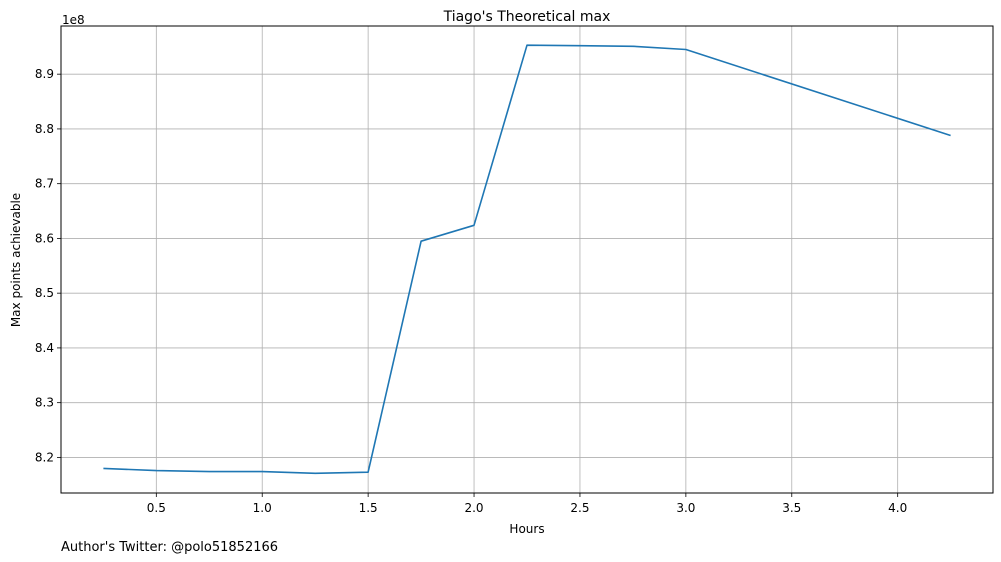 Image resolution: width=1001 pixels, height=562 pixels. What do you see at coordinates (44, 403) in the screenshot?
I see `y-tick-label: 8.3` at bounding box center [44, 403].